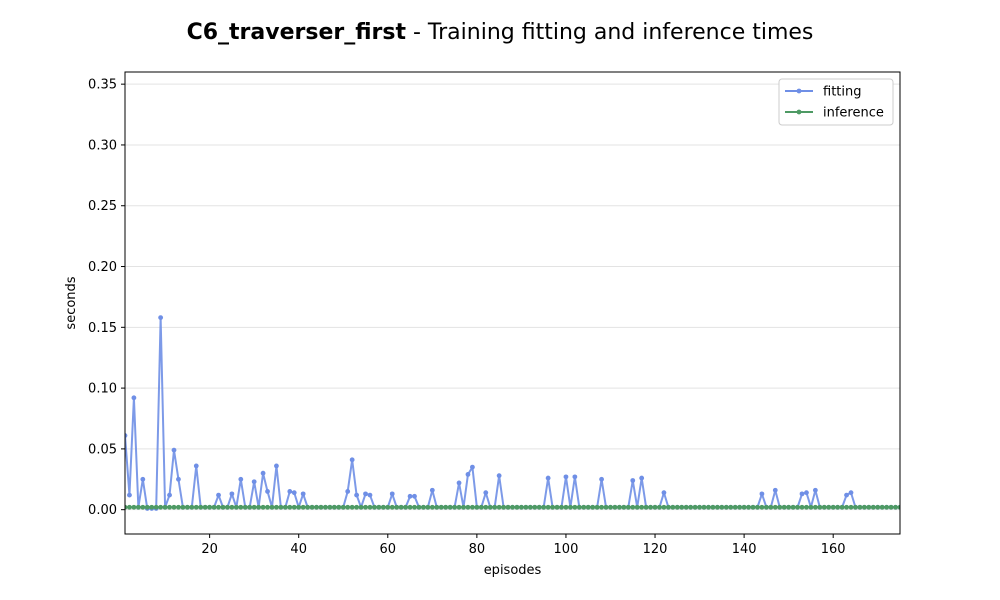 This screenshot has height=600, width=1000. What do you see at coordinates (744, 549) in the screenshot?
I see `x-tick-label: 140` at bounding box center [744, 549].